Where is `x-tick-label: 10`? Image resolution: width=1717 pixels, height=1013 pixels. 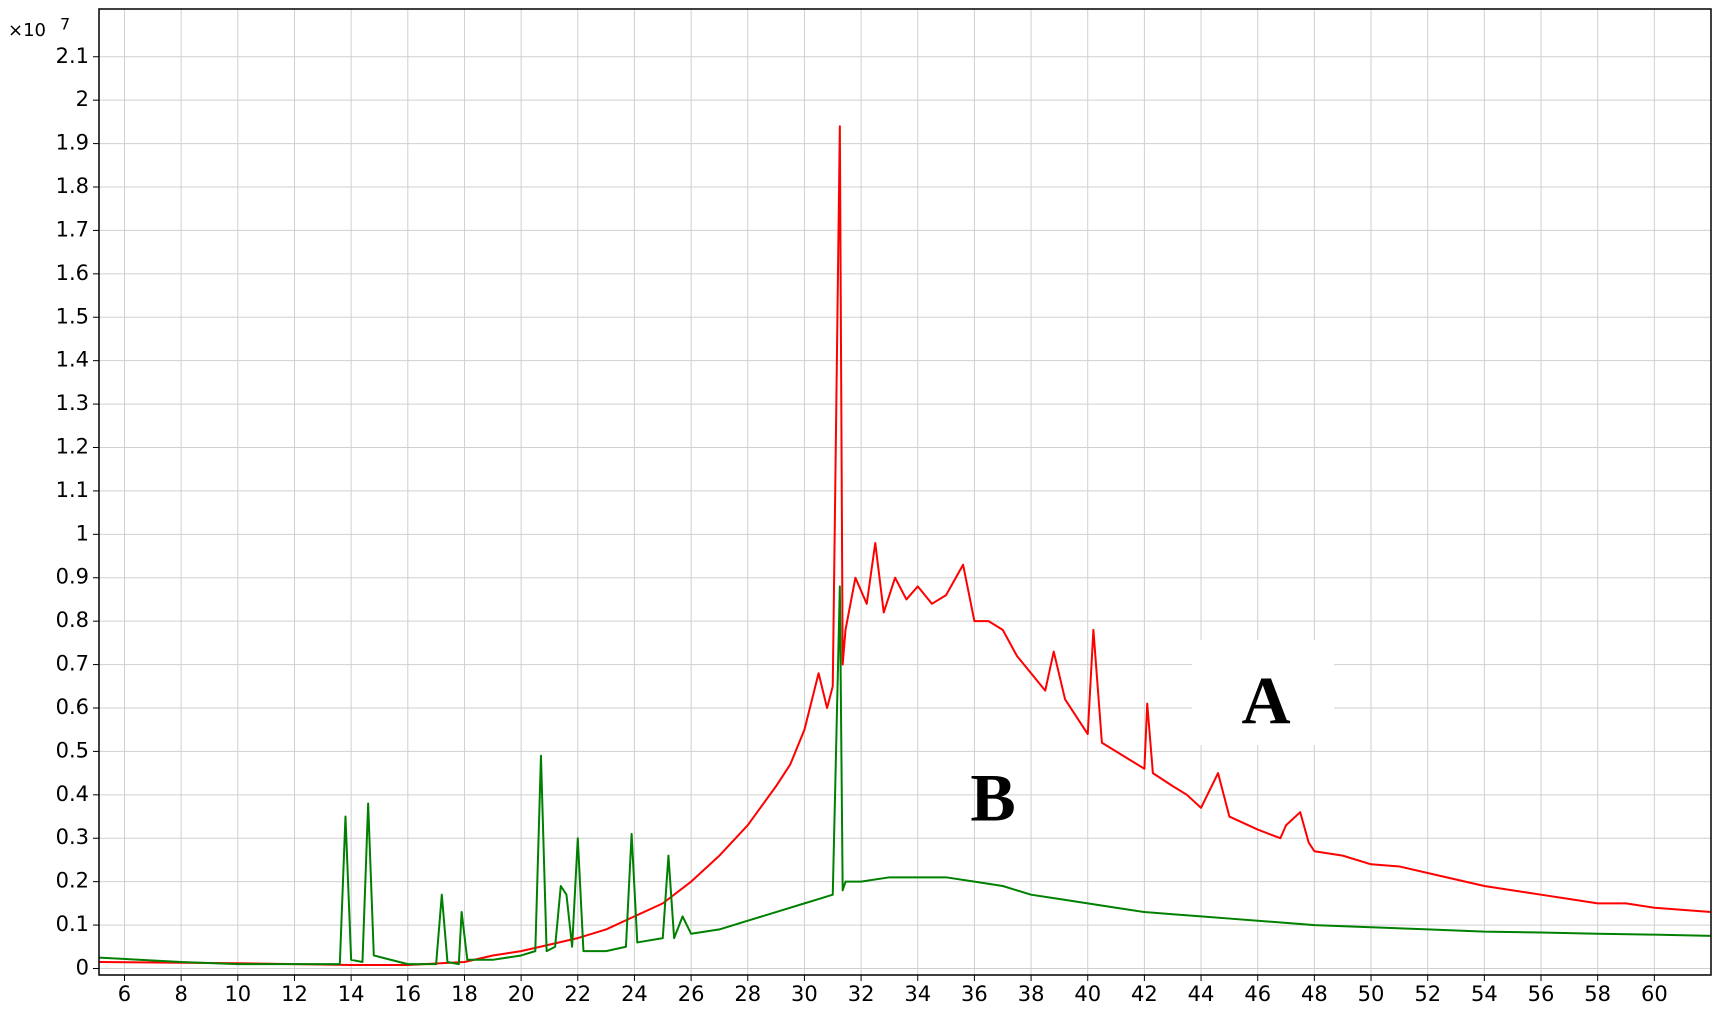 x-tick-label: 10 is located at coordinates (237, 994).